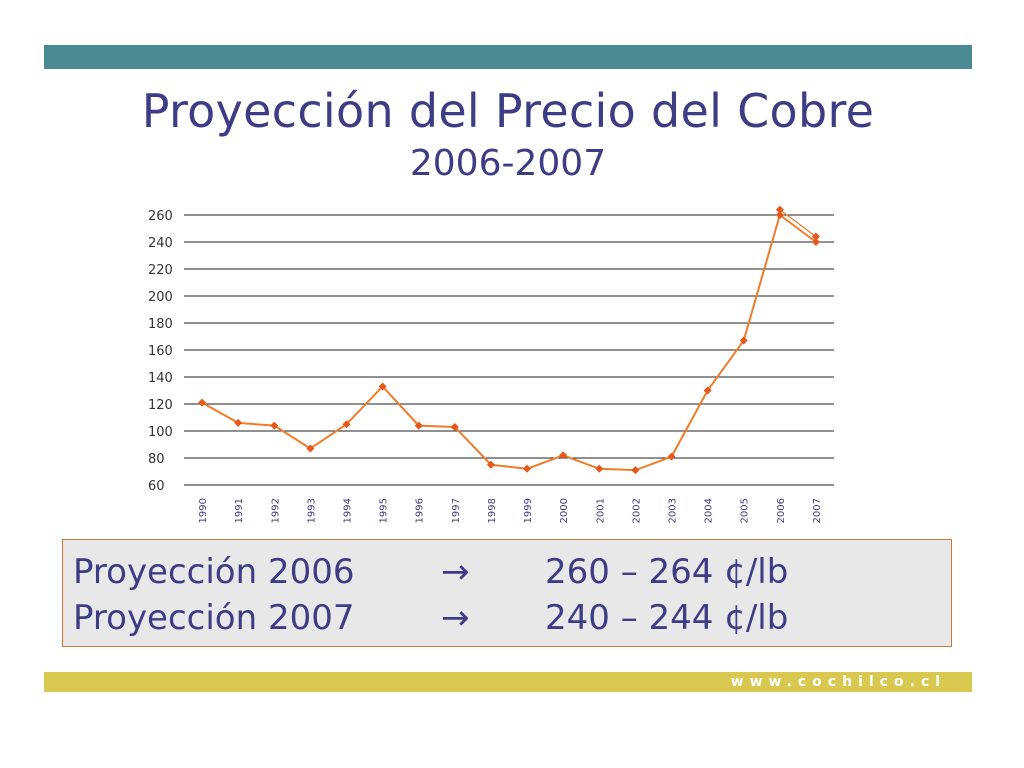 The height and width of the screenshot is (768, 1024). I want to click on x-tick-label: 2003, so click(673, 510).